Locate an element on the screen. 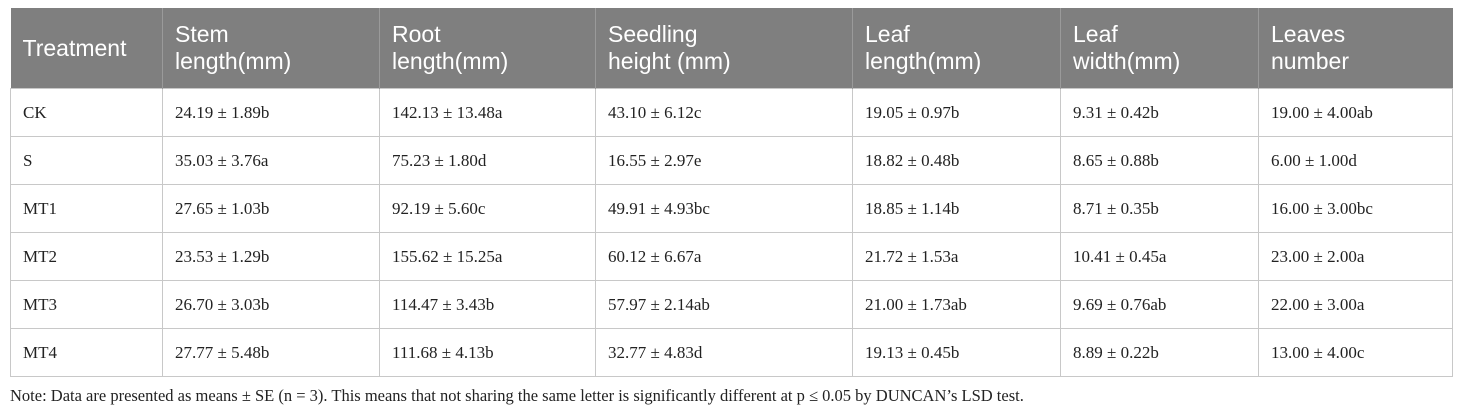 This screenshot has height=415, width=1460. table-cell: 19.13 ± 0.45b is located at coordinates (956, 352).